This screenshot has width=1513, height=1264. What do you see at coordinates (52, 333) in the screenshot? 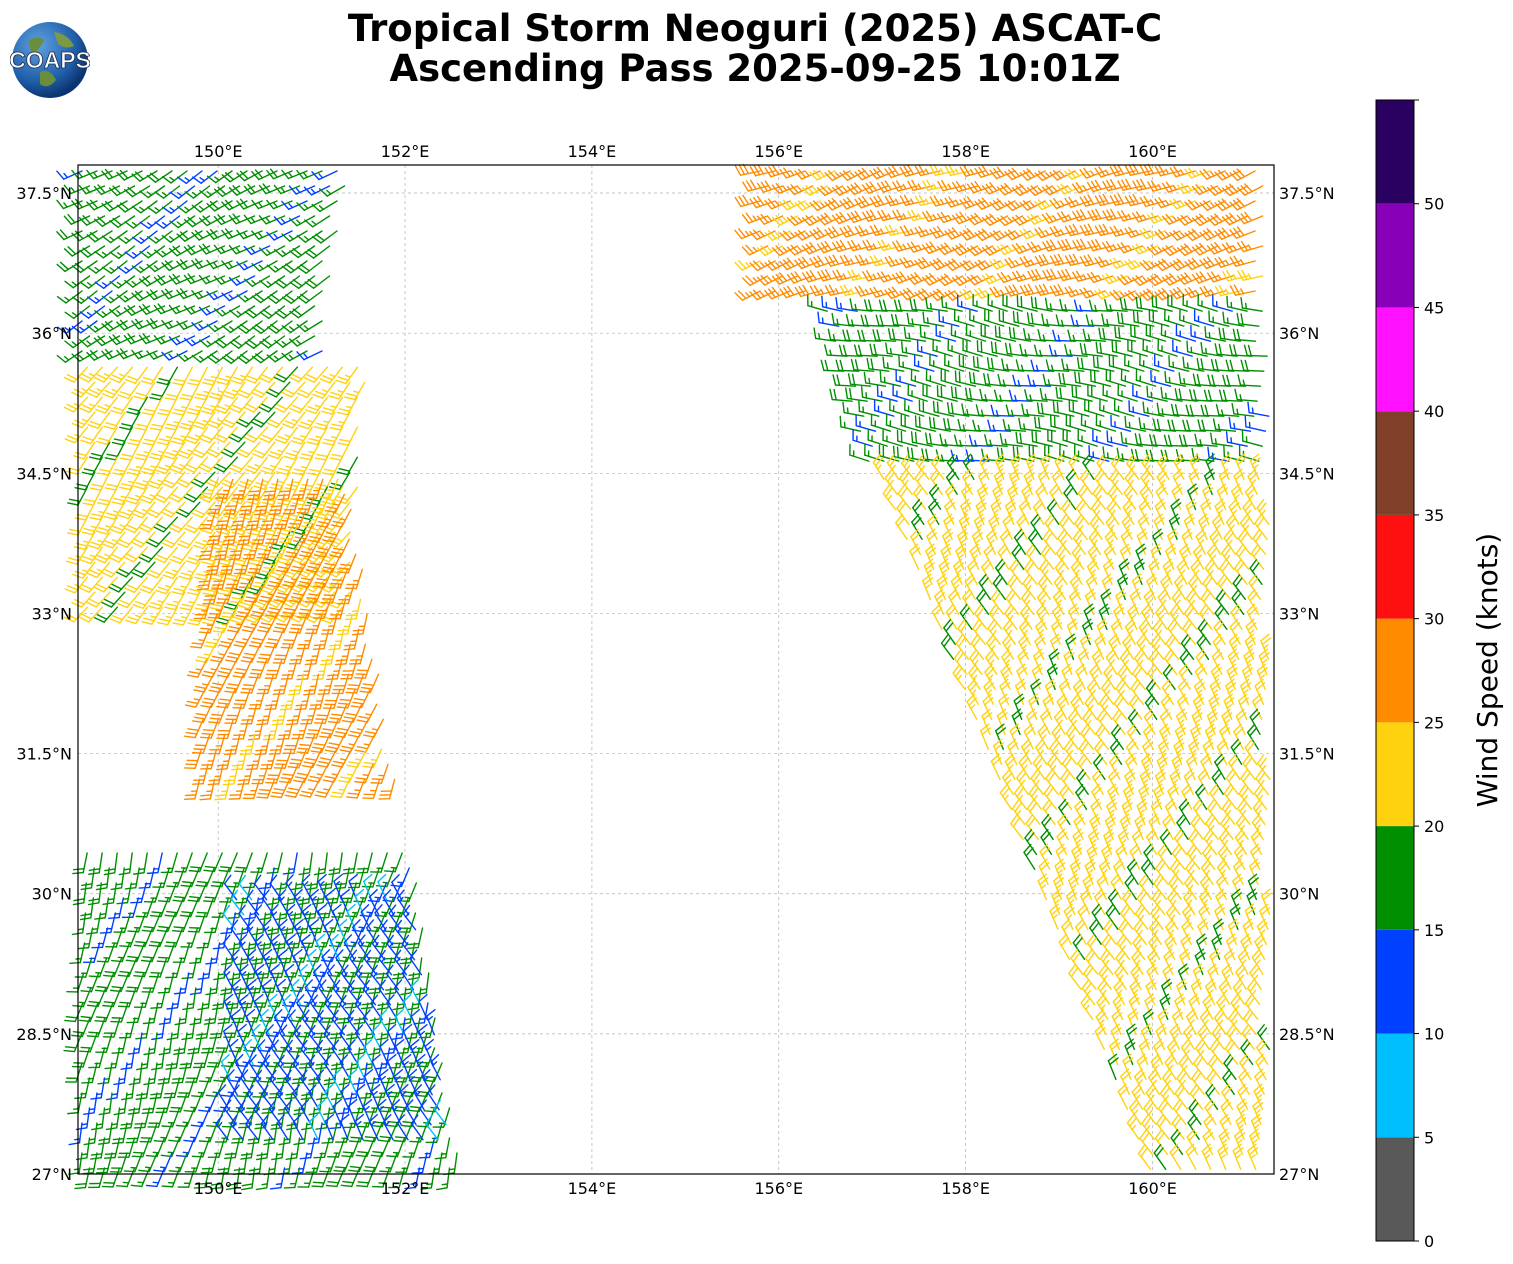
I see `lat-tick-label-left: 36°N` at bounding box center [52, 333].